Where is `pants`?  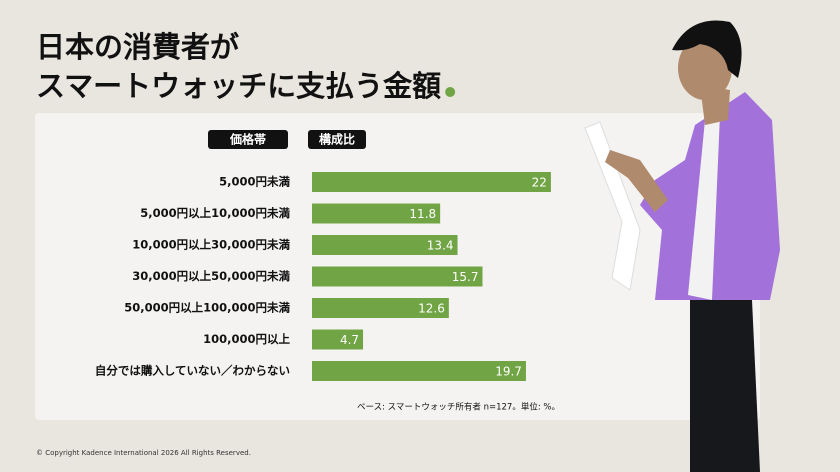
pants is located at coordinates (725, 386).